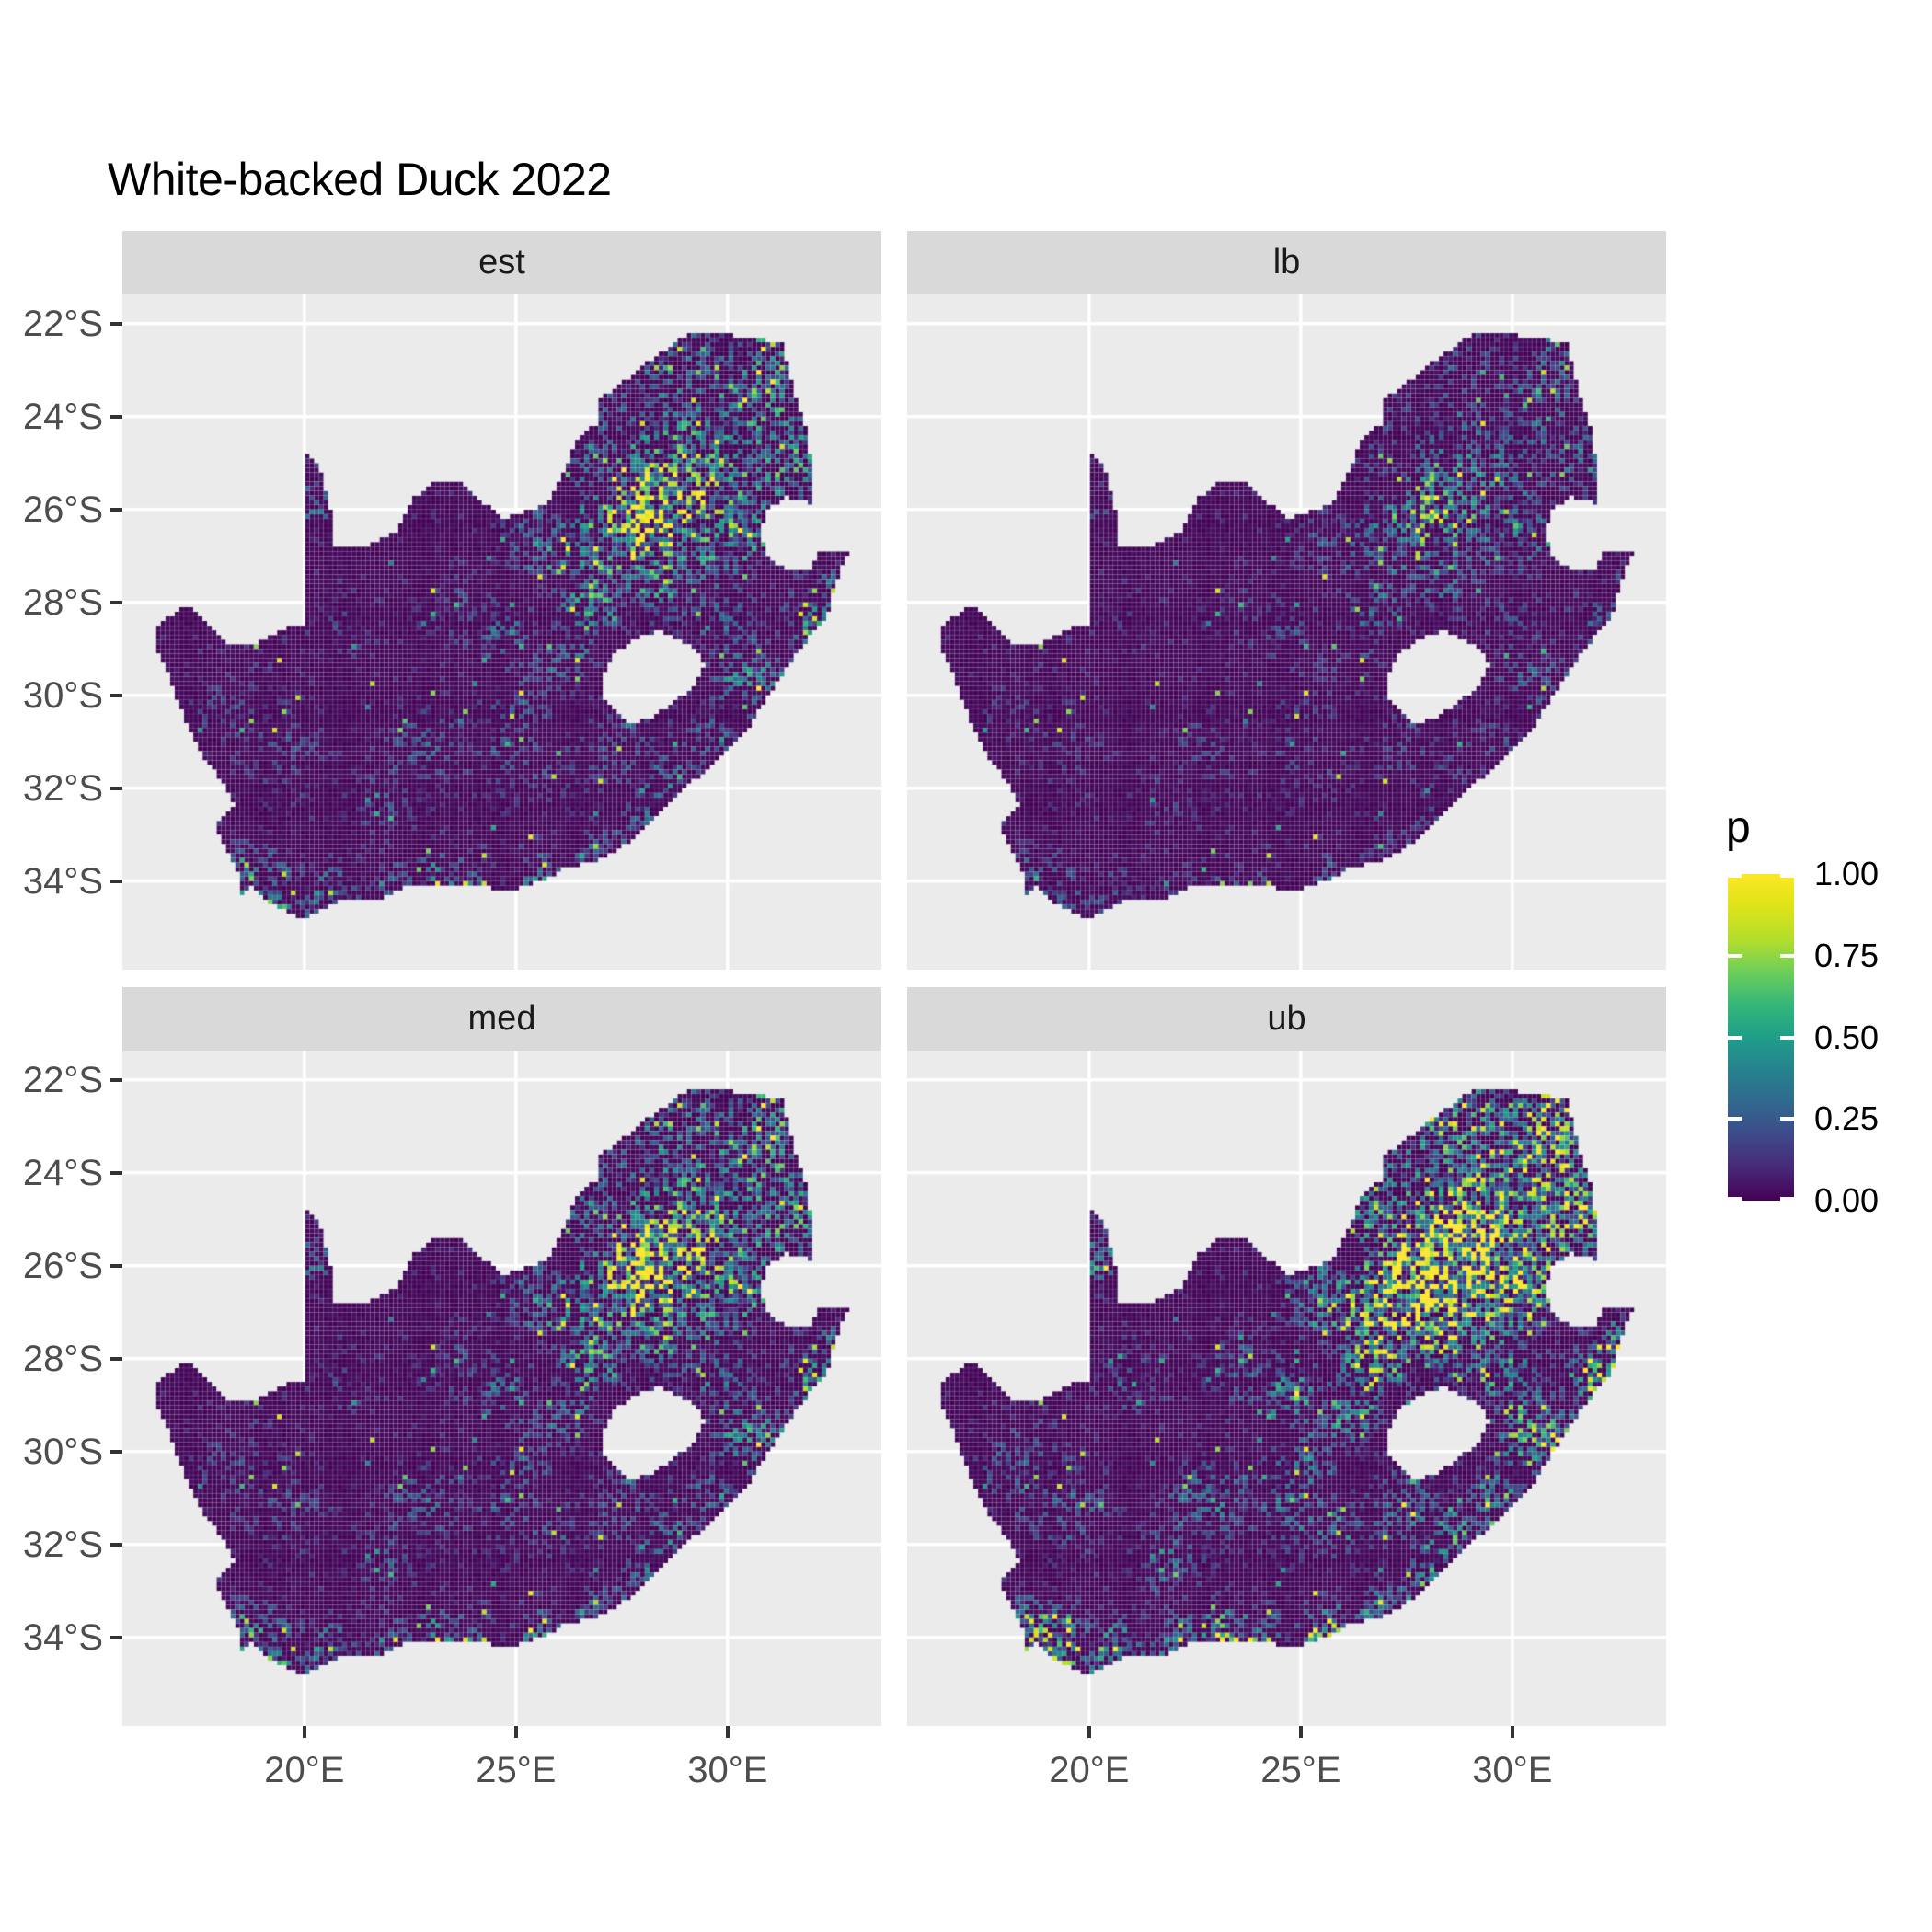 This screenshot has height=1932, width=1932. I want to click on legend-tick-label: 0.50, so click(1847, 1037).